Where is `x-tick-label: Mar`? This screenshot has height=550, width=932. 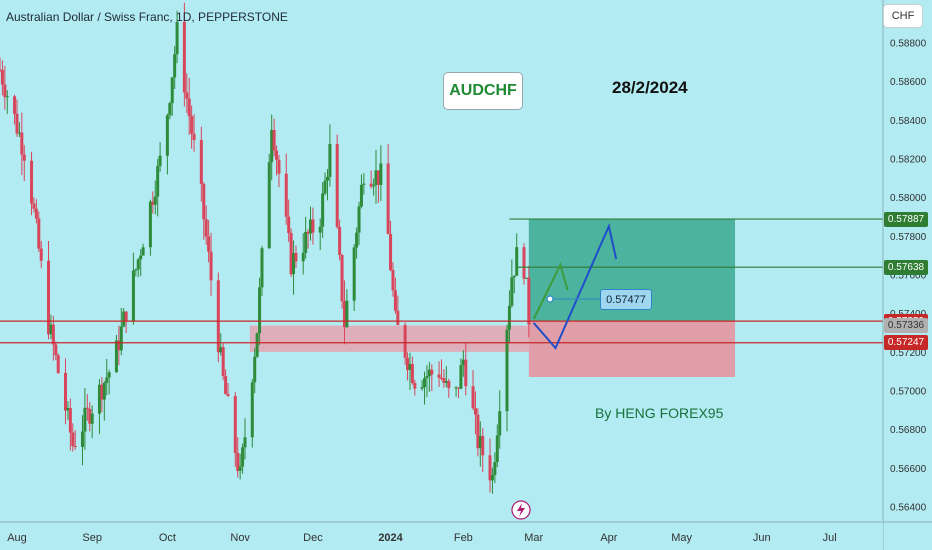
x-tick-label: Mar is located at coordinates (533, 538).